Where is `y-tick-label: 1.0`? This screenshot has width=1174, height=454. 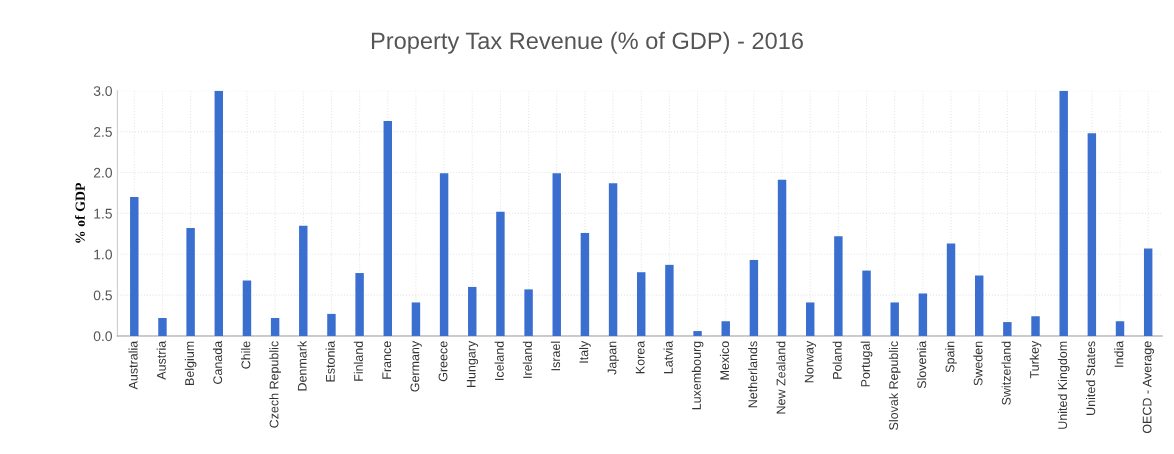
y-tick-label: 1.0 is located at coordinates (103, 254).